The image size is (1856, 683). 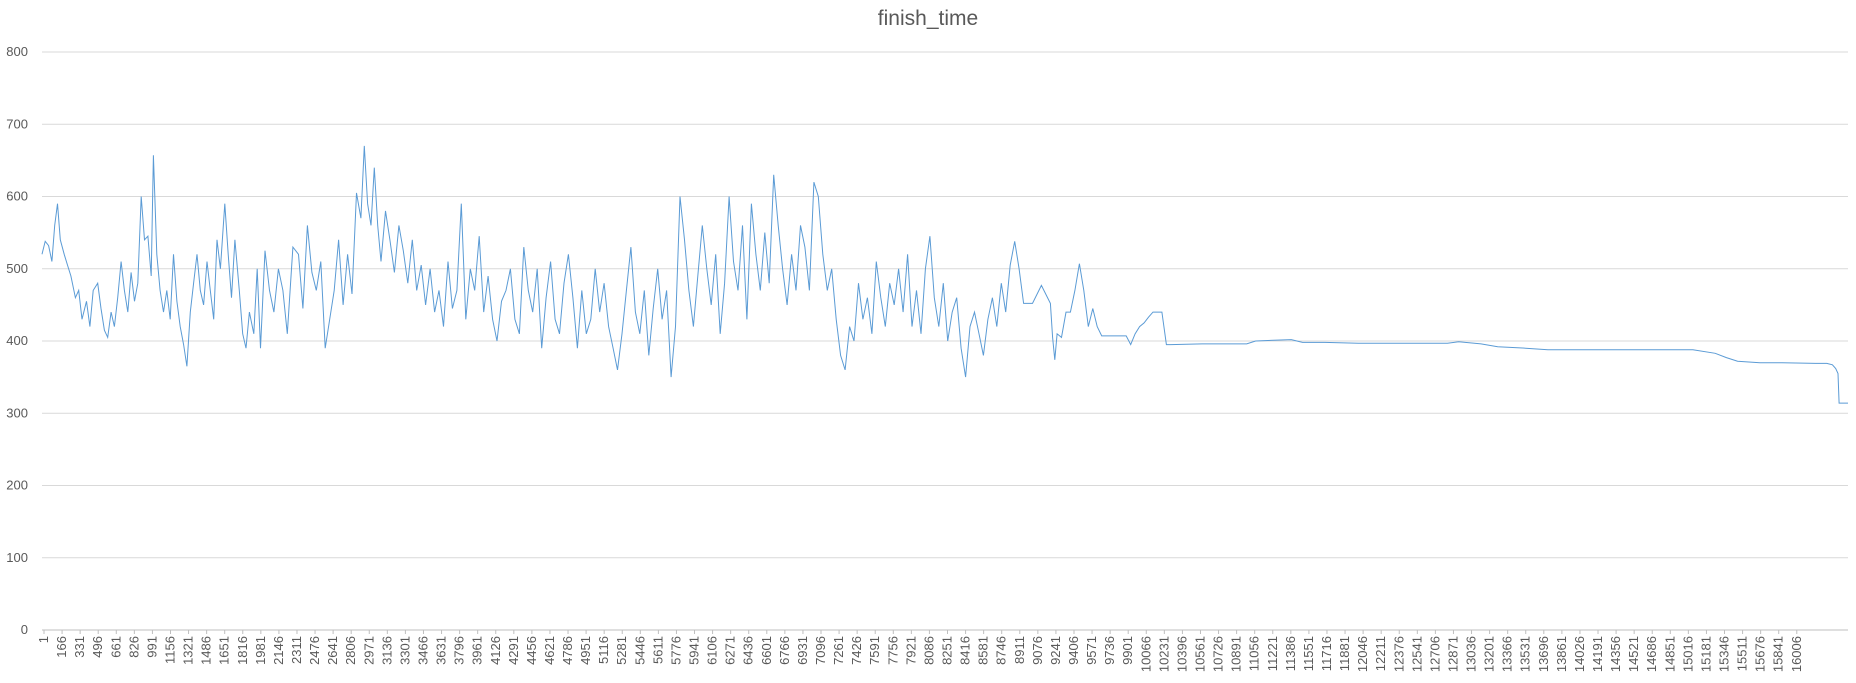 What do you see at coordinates (1272, 653) in the screenshot?
I see `x-tick-label: 11221` at bounding box center [1272, 653].